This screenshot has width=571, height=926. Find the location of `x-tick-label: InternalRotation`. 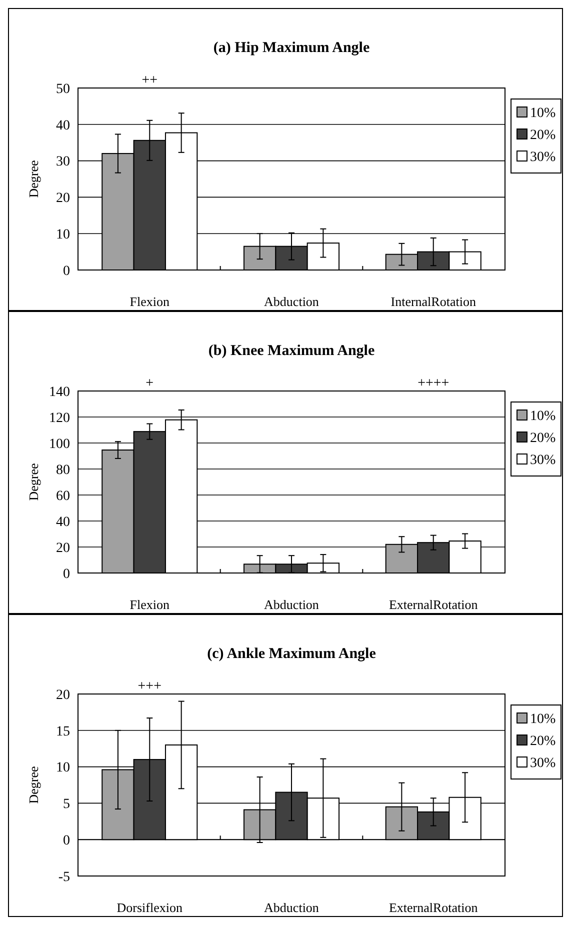

x-tick-label: InternalRotation is located at coordinates (433, 301).